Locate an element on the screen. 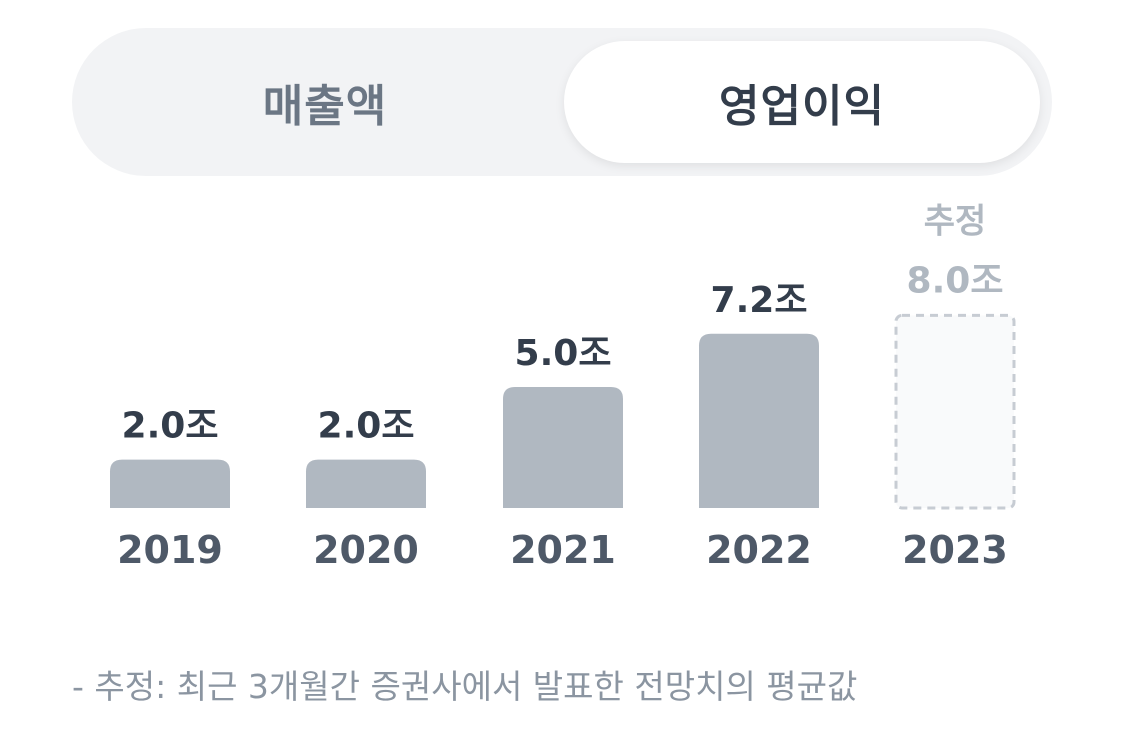 This screenshot has width=1125, height=742. category-label-2021: 2021 is located at coordinates (563, 550).